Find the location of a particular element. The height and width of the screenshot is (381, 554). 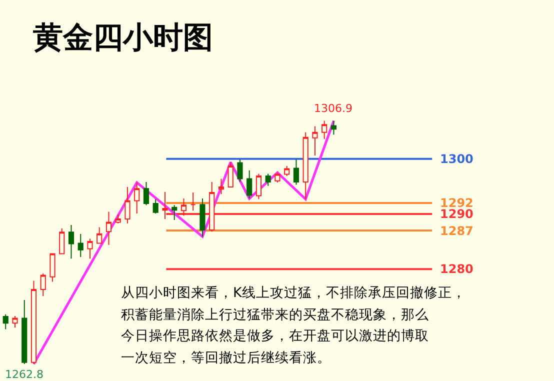

annotation: 今日操作思路依然是做多，在开盘可以激进的博取 is located at coordinates (275, 336).